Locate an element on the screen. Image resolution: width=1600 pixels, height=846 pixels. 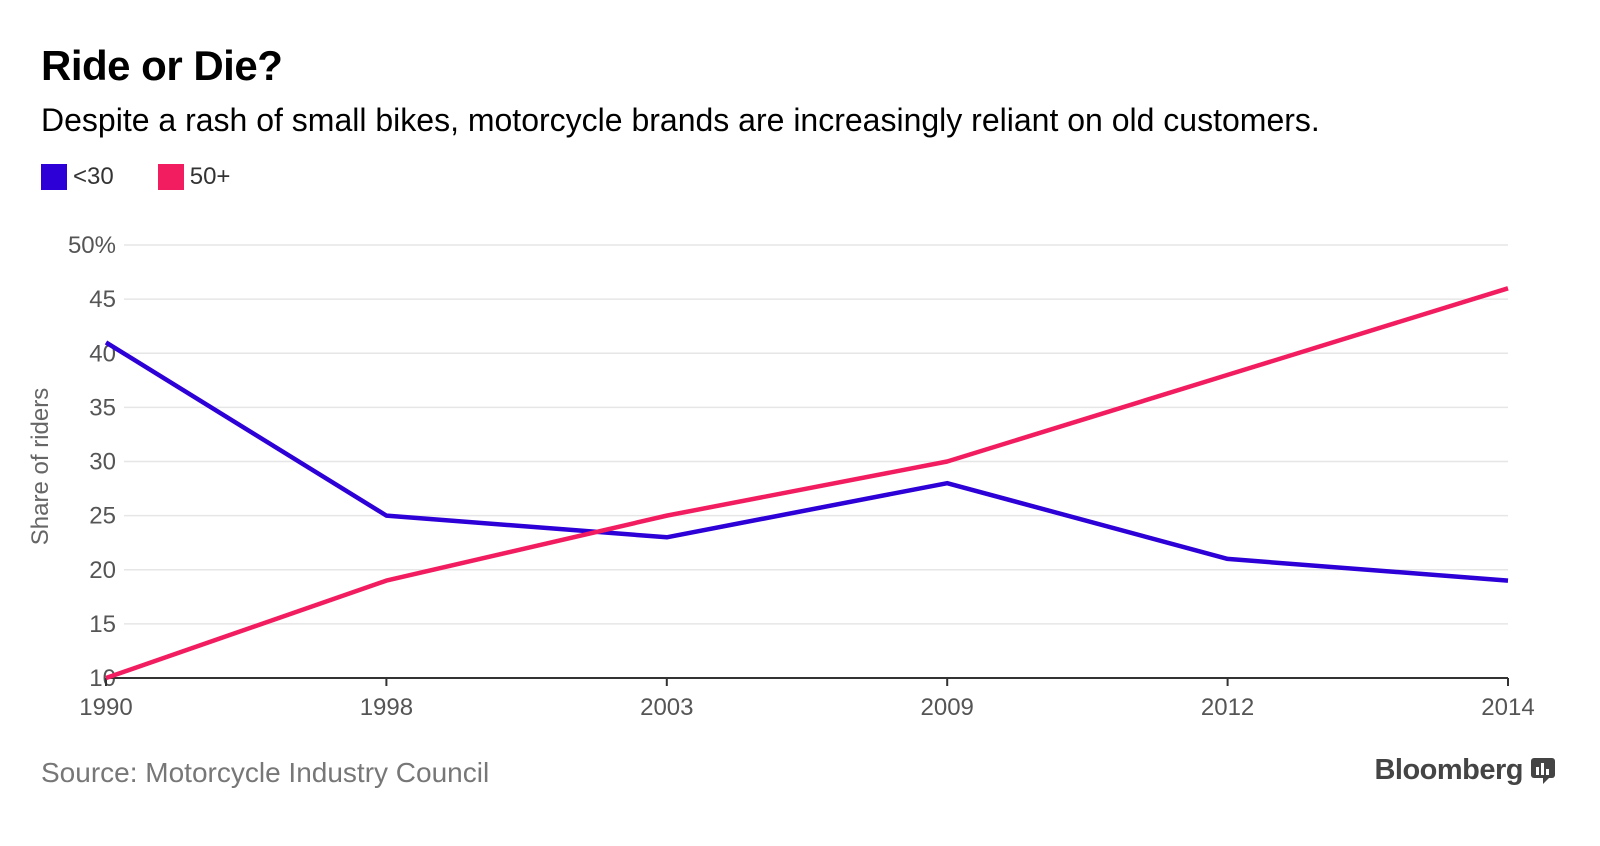
legend-item-under-30: <30 is located at coordinates (77, 177).